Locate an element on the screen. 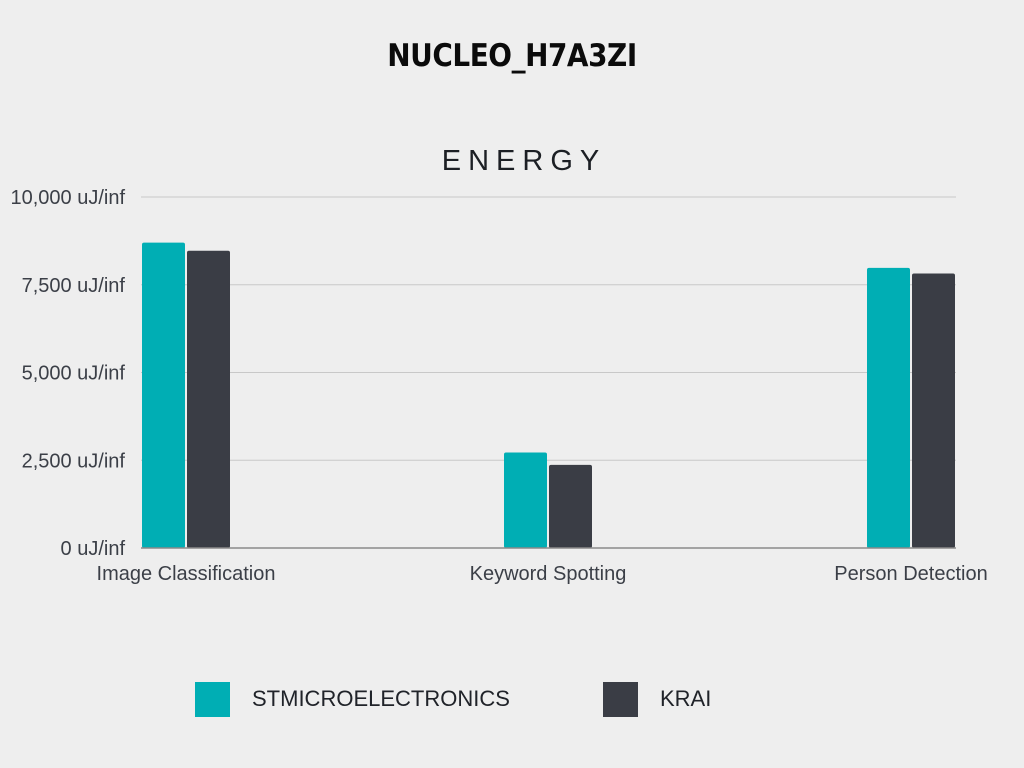  legend-swatch-krai is located at coordinates (620, 699).